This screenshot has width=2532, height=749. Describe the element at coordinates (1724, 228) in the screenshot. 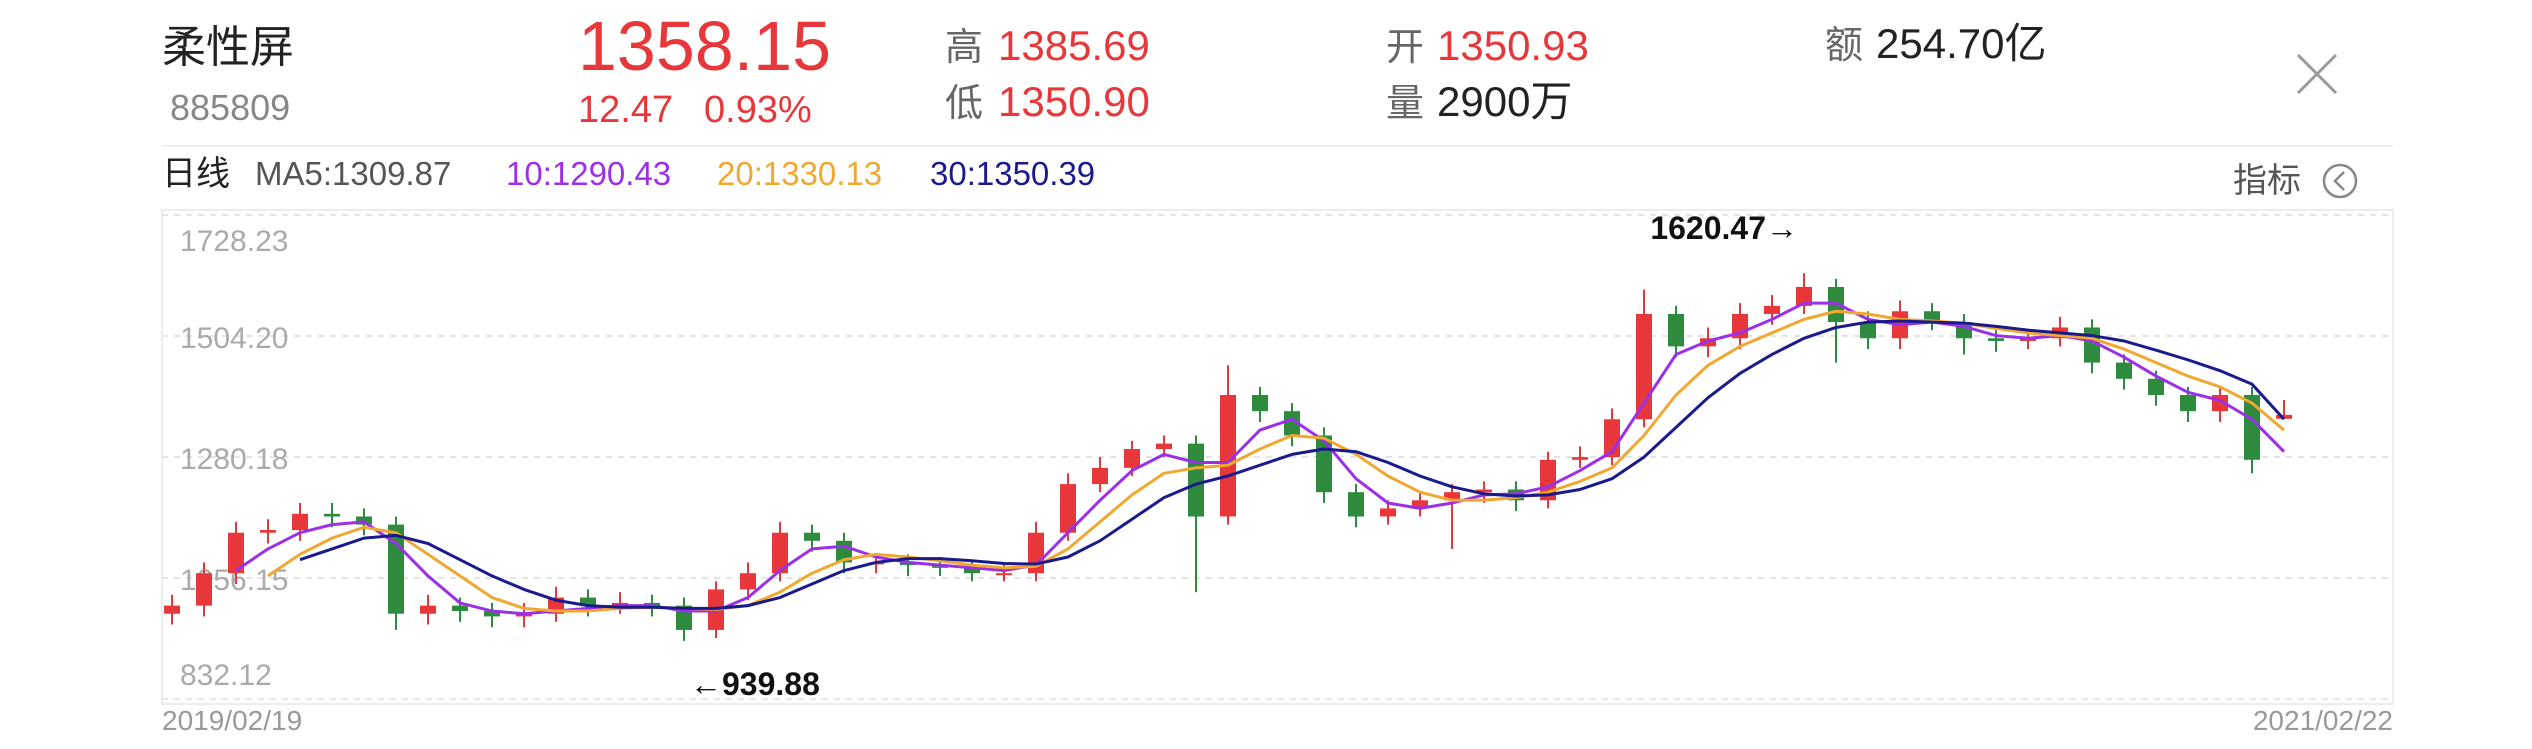

I see `max-annotation: 1620.47→` at that location.